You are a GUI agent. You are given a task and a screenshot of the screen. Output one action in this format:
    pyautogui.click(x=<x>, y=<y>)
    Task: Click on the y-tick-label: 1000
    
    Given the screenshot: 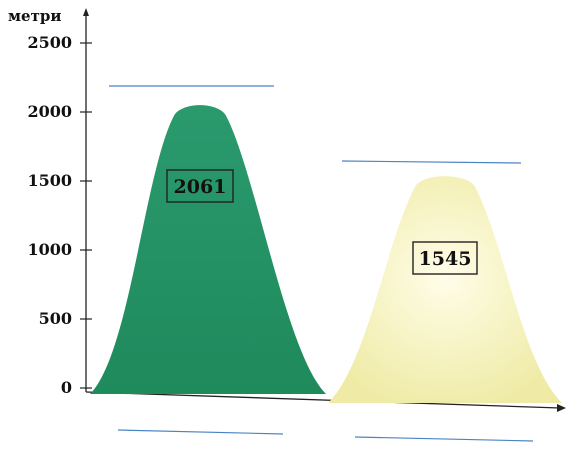 What is the action you would take?
    pyautogui.click(x=49, y=249)
    